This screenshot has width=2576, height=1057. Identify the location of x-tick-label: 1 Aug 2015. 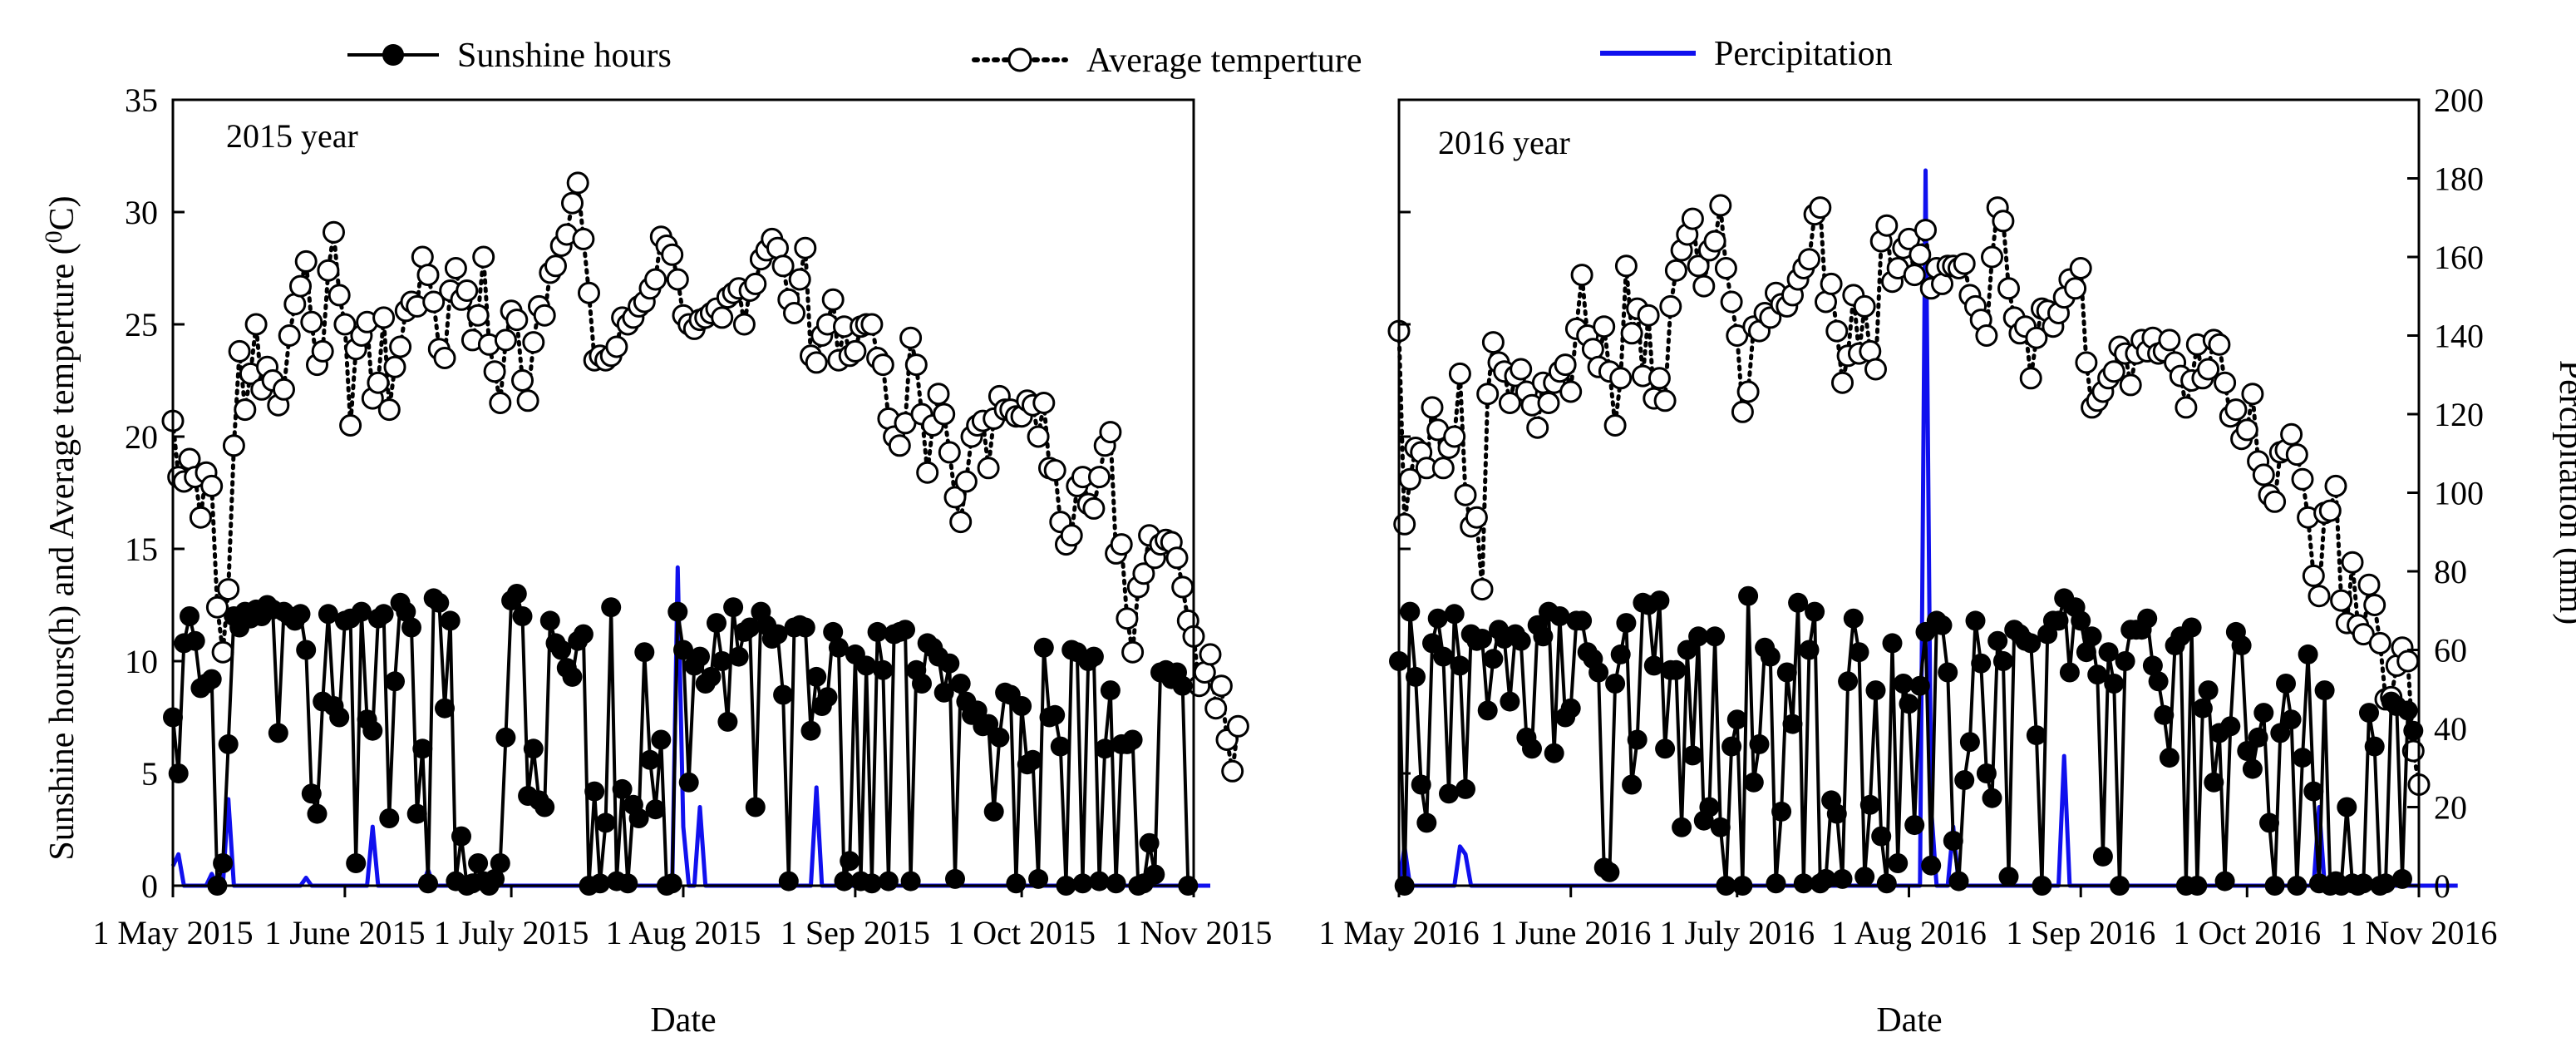
(683, 932).